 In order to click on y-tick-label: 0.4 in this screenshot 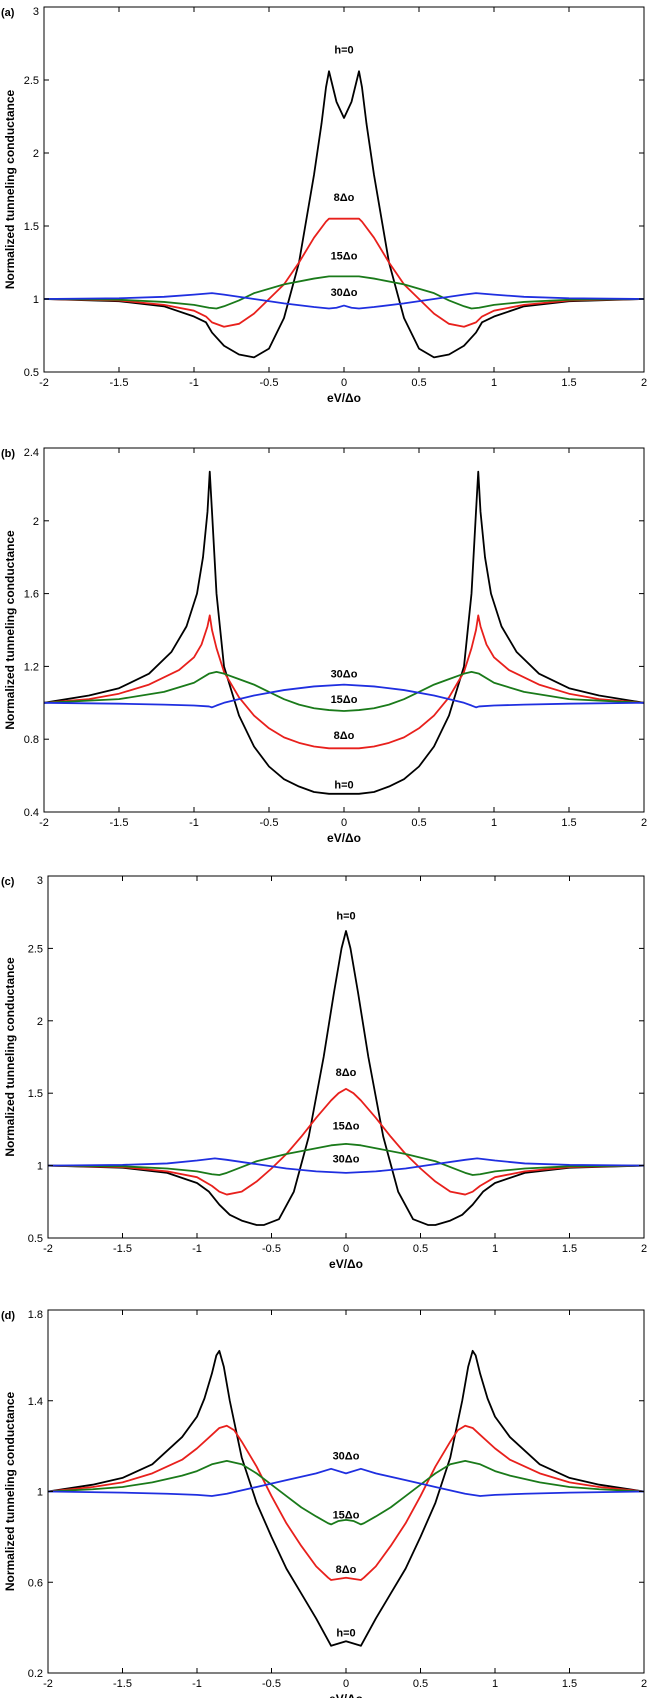, I will do `click(31, 813)`.